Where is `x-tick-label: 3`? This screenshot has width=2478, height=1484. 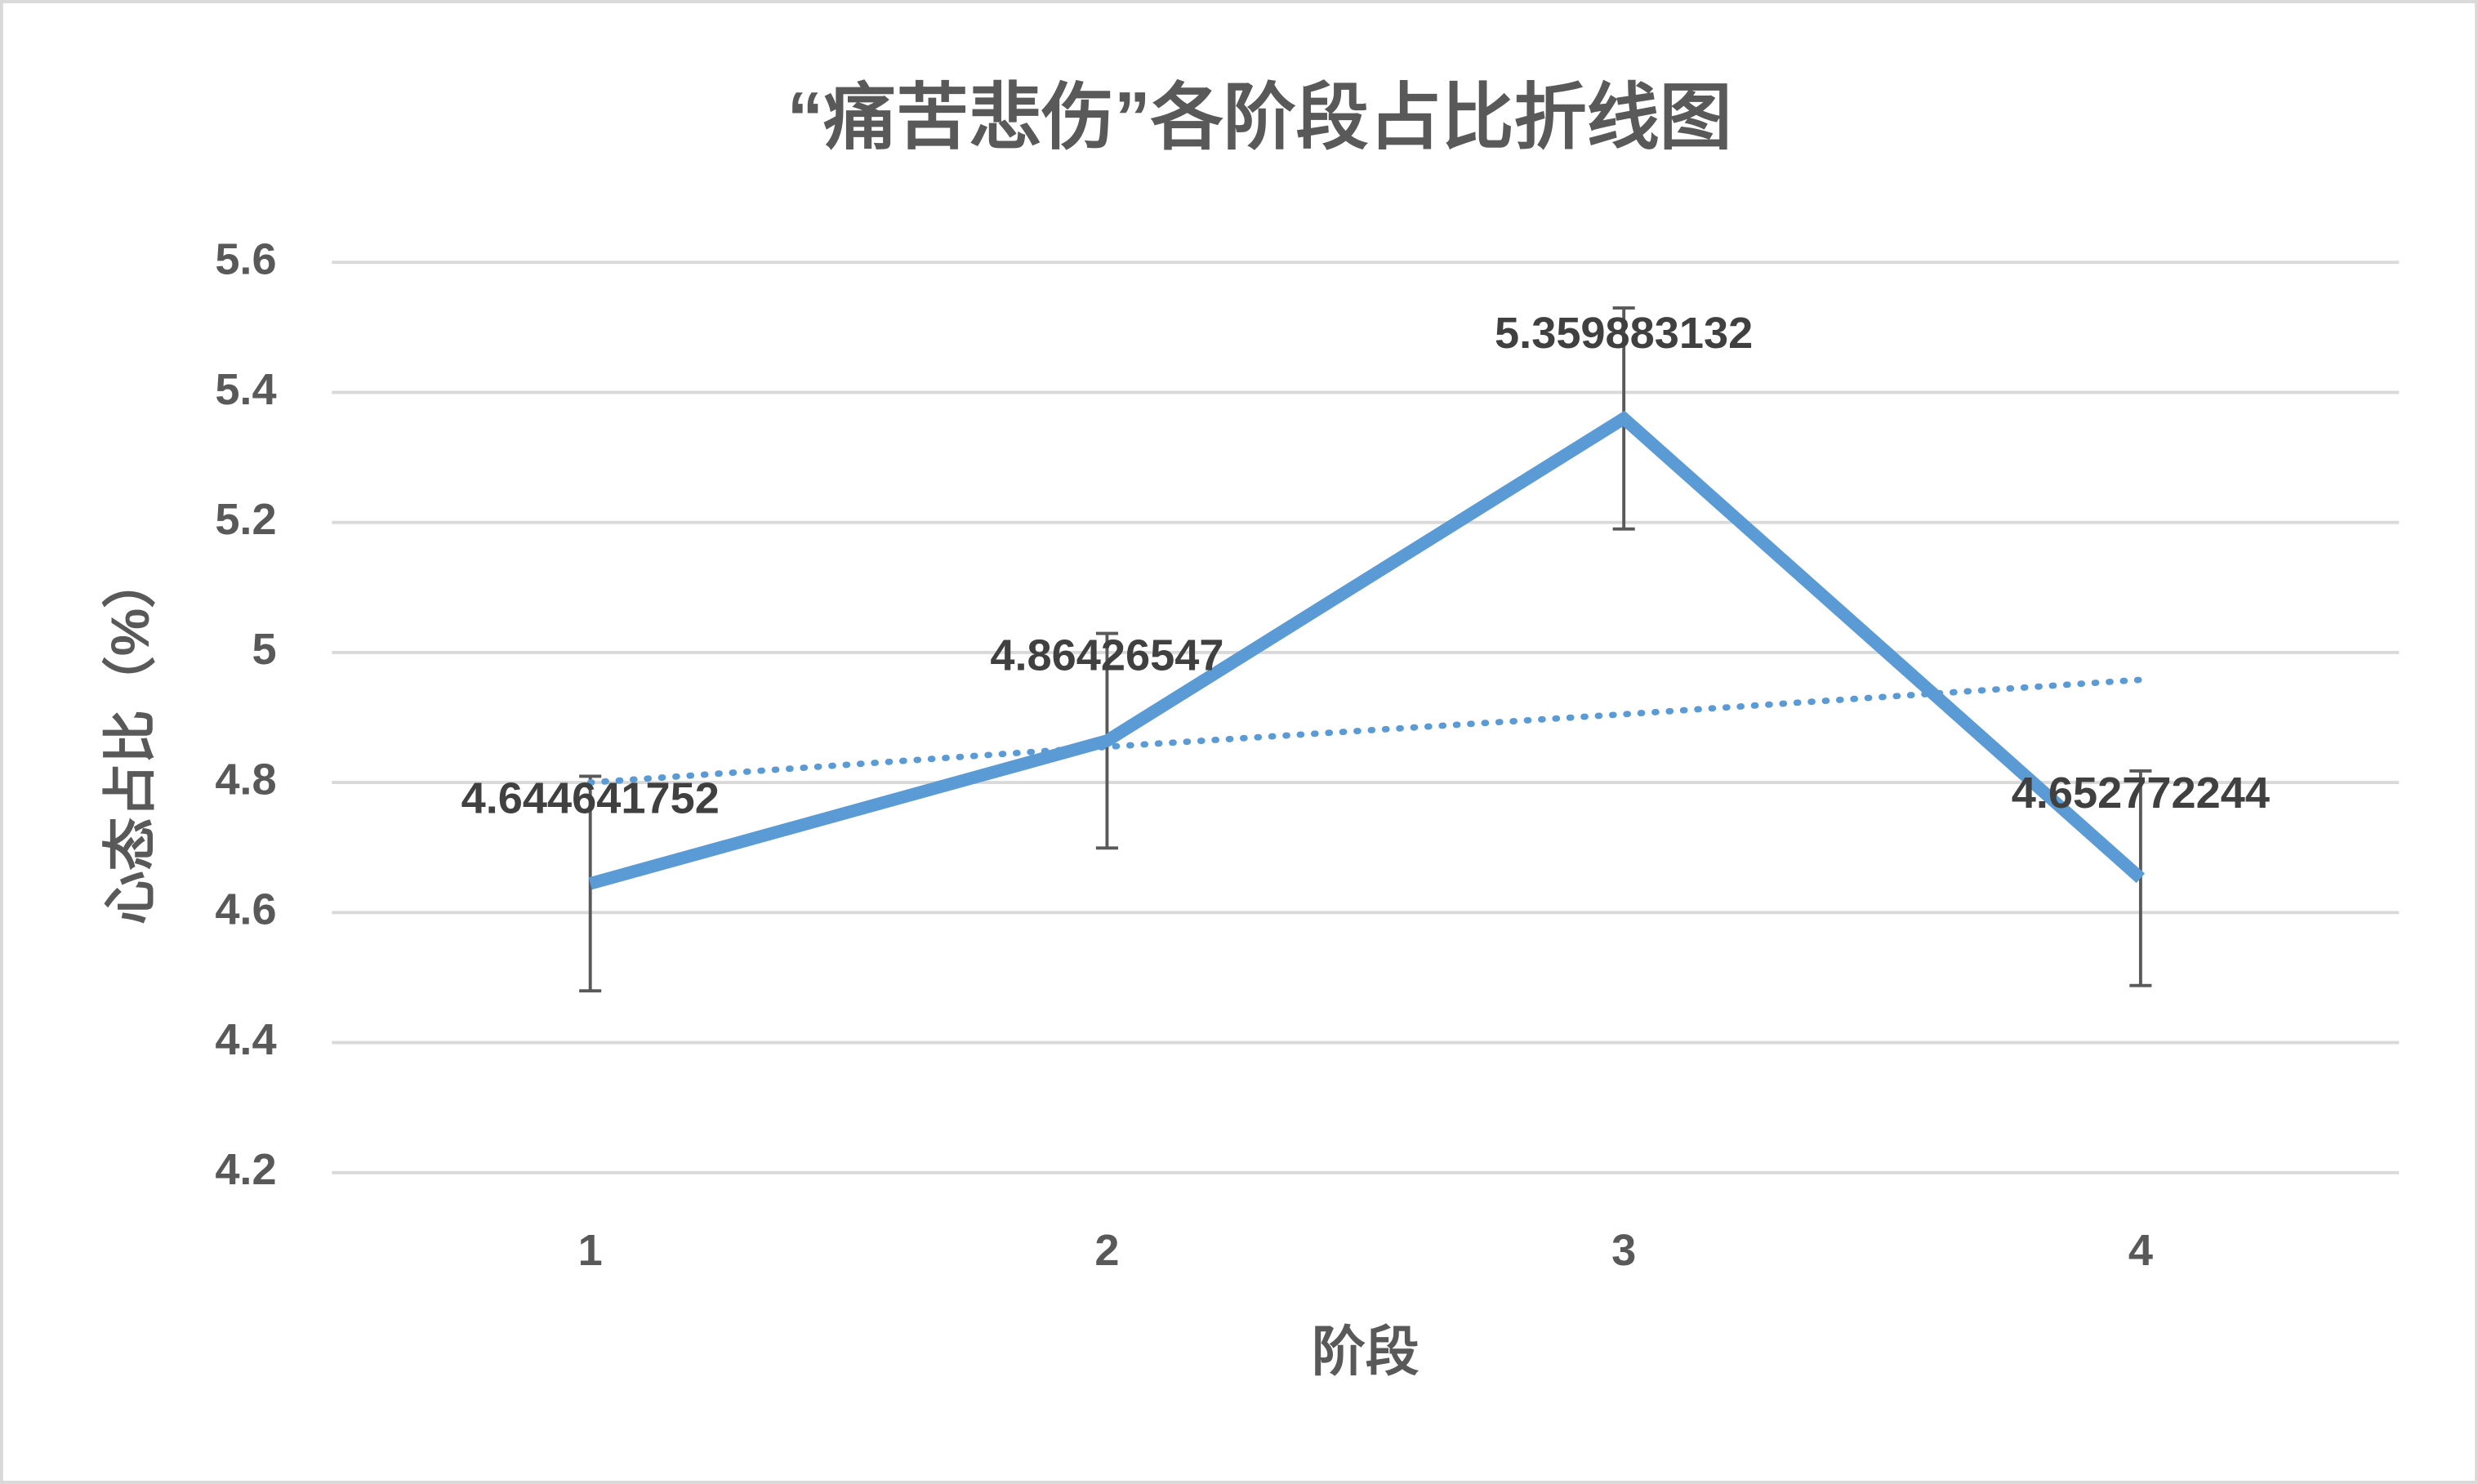 x-tick-label: 3 is located at coordinates (1623, 1250).